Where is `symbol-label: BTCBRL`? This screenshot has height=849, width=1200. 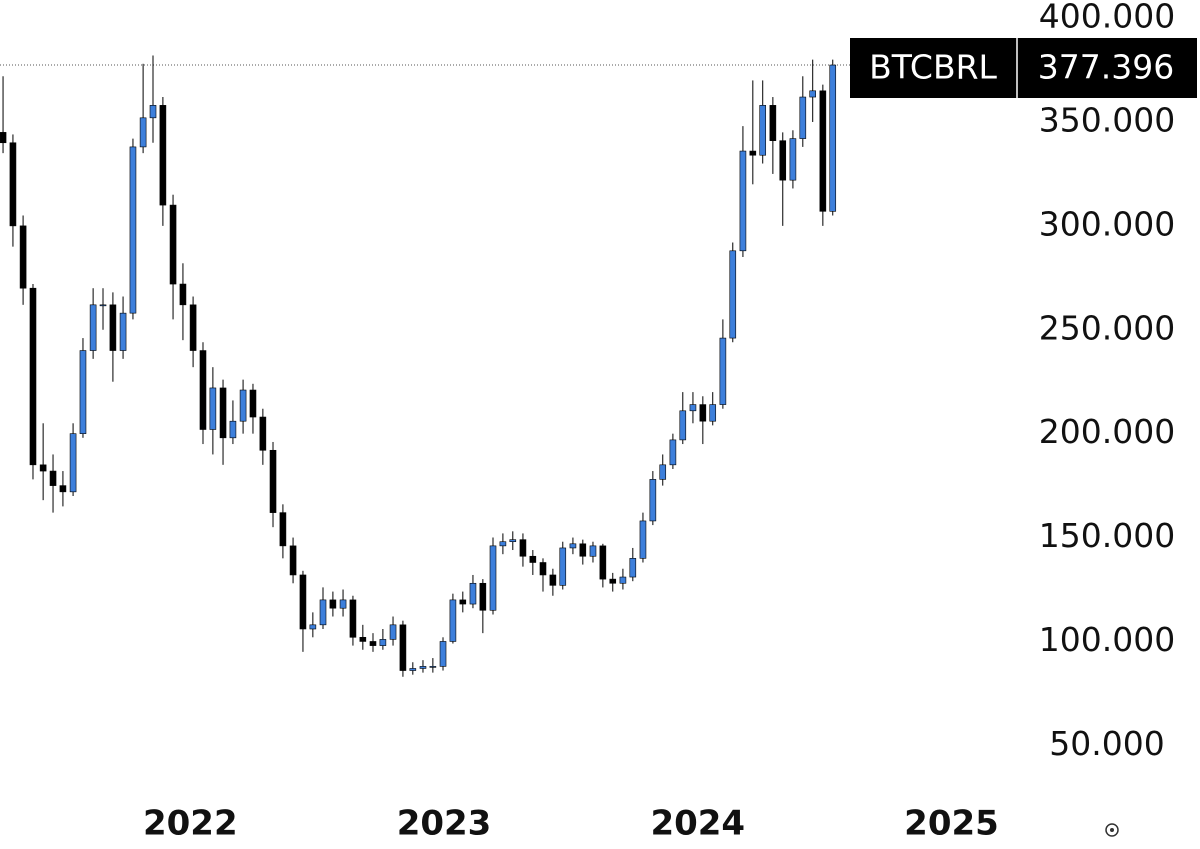
symbol-label: BTCBRL is located at coordinates (933, 67).